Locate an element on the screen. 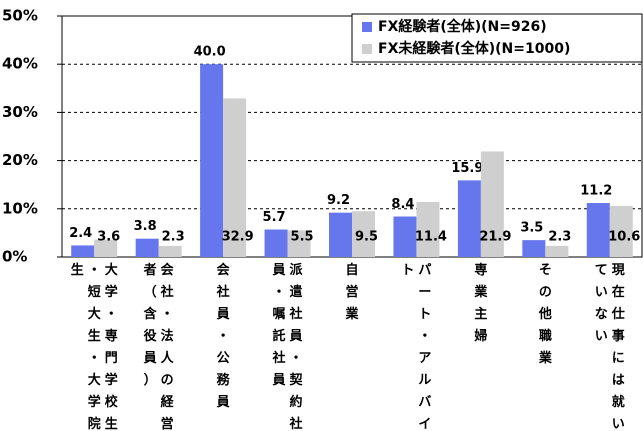  data-label: 2.4 is located at coordinates (80, 233).